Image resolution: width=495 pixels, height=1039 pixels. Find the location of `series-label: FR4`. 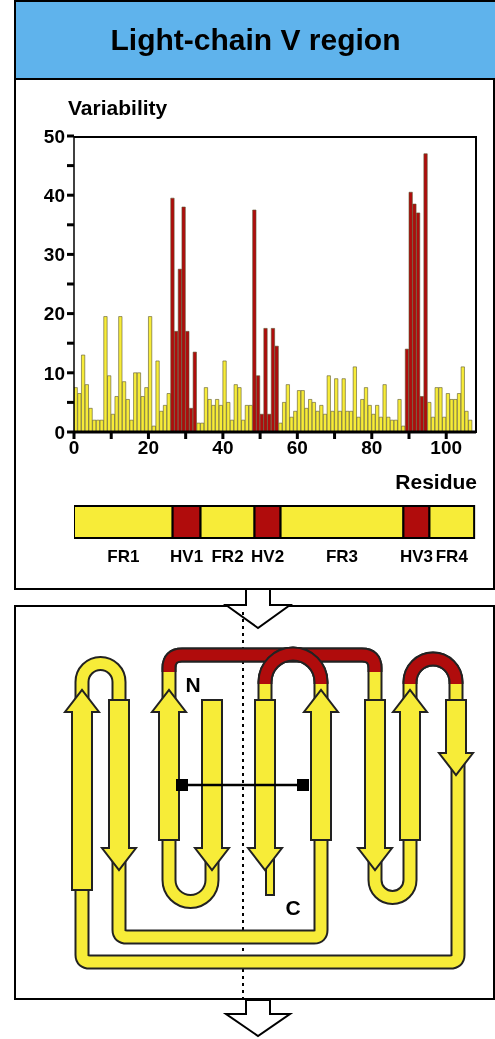

series-label: FR4 is located at coordinates (452, 556).